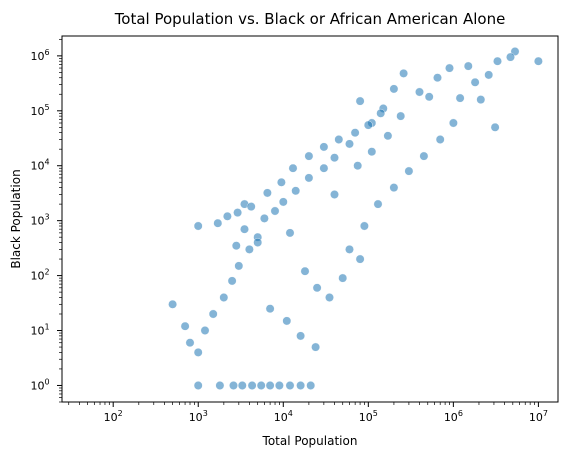  What do you see at coordinates (283, 416) in the screenshot?
I see `x-tick-label: 10⁴` at bounding box center [283, 416].